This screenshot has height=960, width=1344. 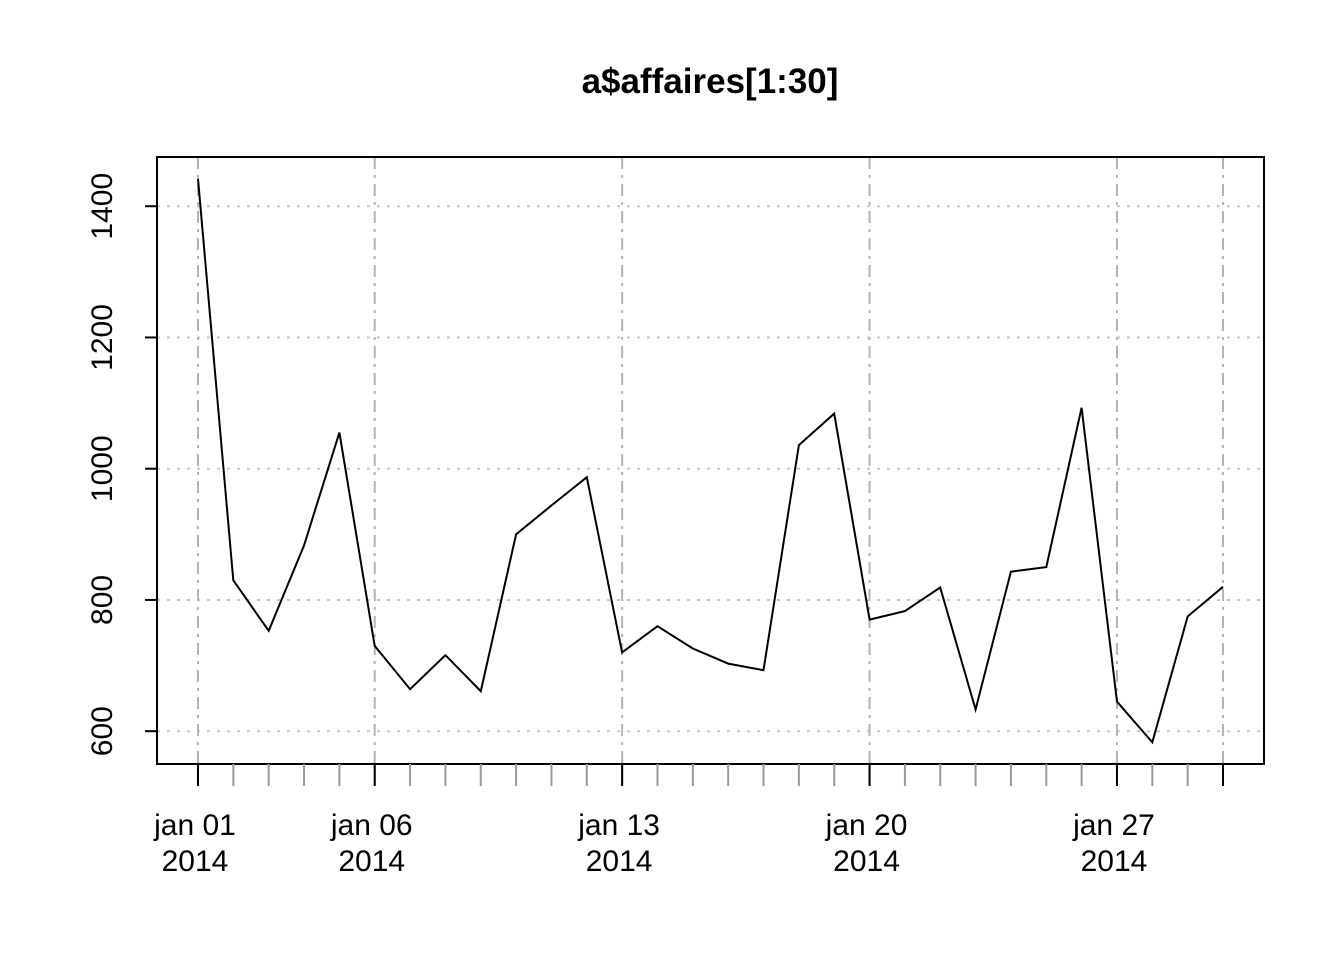 What do you see at coordinates (866, 825) in the screenshot?
I see `x-tick-label-date: jan 20` at bounding box center [866, 825].